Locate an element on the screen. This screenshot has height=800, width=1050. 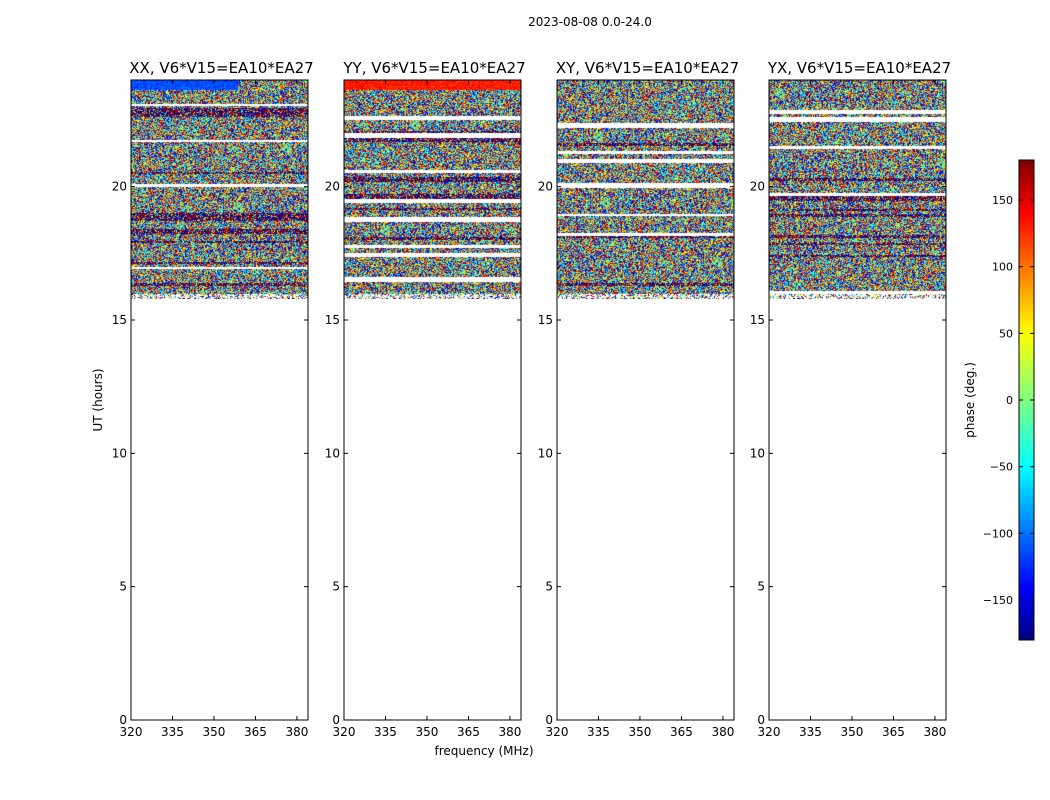
colorbar-ticks: 150 100 50 0 −50 −100 −150 is located at coordinates (1008, 400).